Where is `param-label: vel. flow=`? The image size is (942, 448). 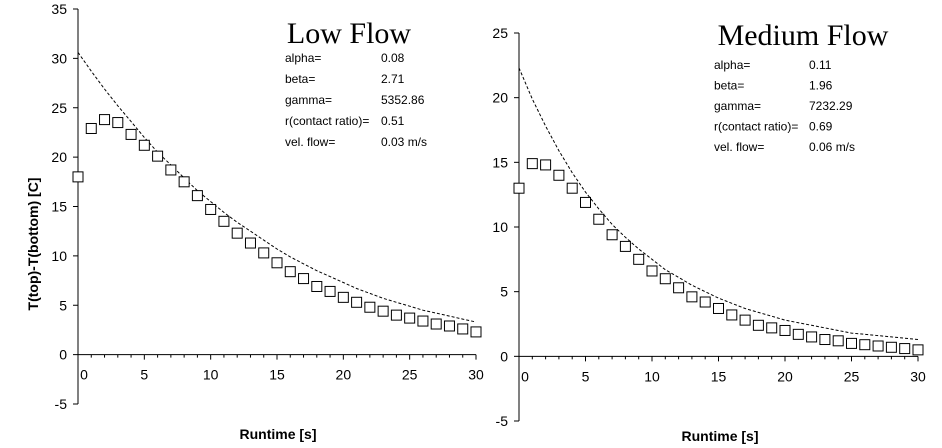
param-label: vel. flow= is located at coordinates (310, 142).